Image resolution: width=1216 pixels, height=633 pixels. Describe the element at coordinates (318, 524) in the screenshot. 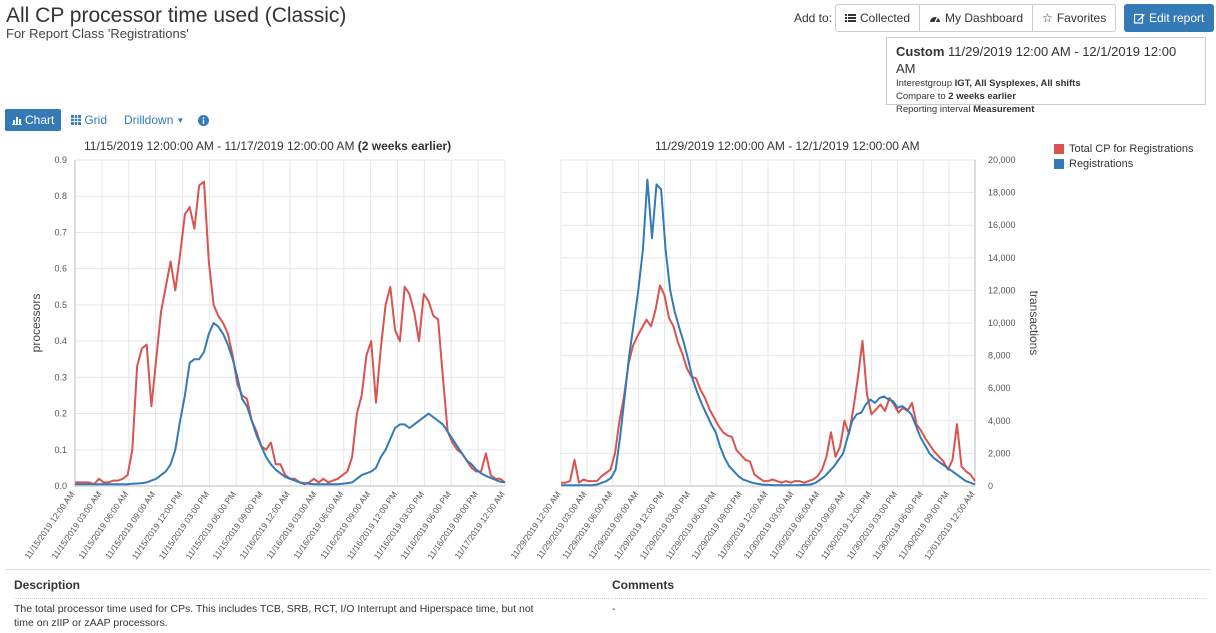

I see `left-x-tick-label: 11/16/2019 06:00 AM` at that location.